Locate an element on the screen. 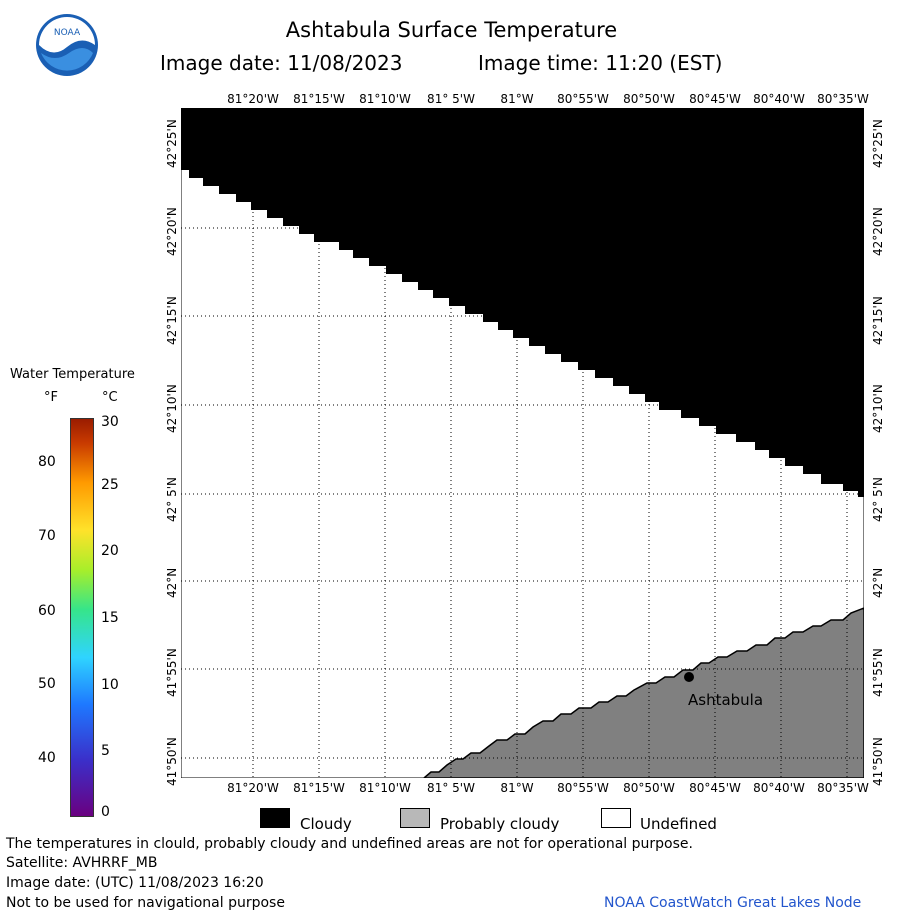 This screenshot has height=919, width=903. footer-utc-date: Image date: (UTC) 11/08/2023 16:20 is located at coordinates (135, 883).